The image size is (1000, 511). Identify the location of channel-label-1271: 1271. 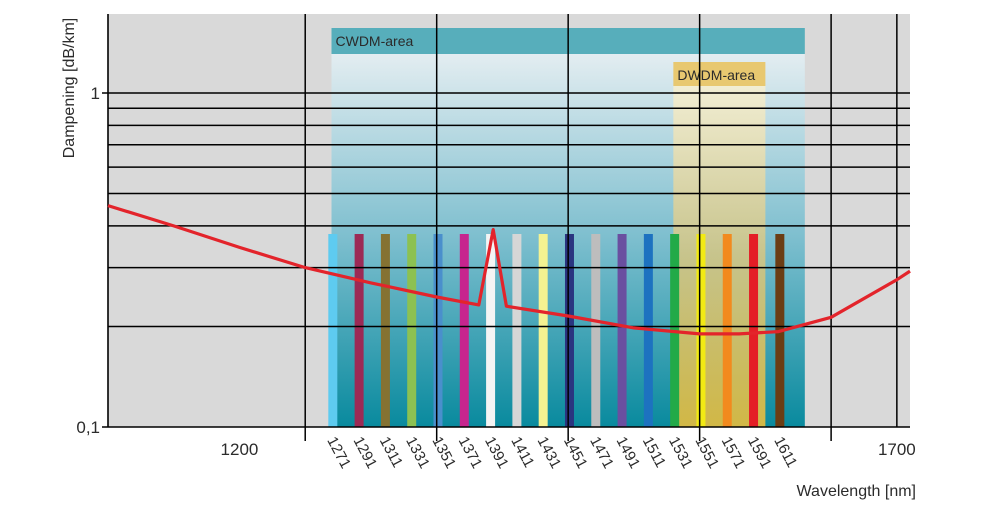
(338, 452).